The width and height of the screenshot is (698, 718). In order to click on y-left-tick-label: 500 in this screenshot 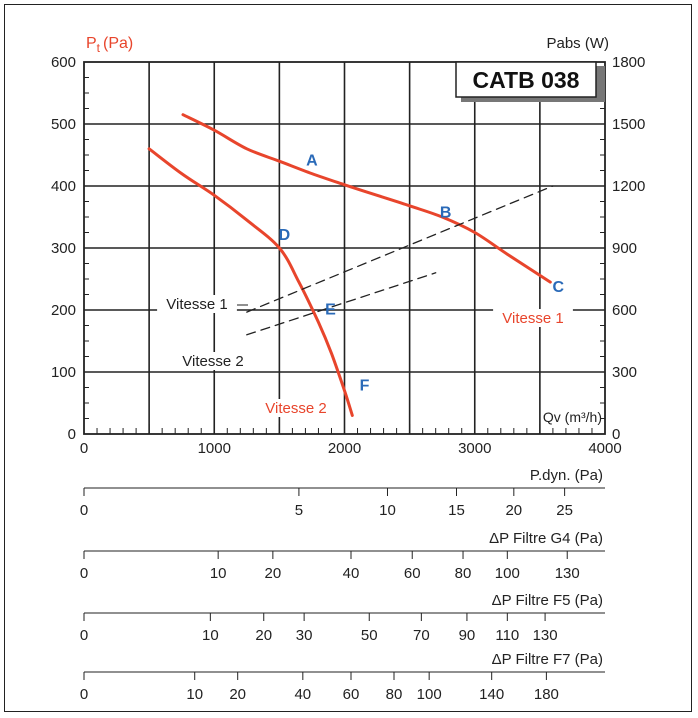, I will do `click(63, 124)`.